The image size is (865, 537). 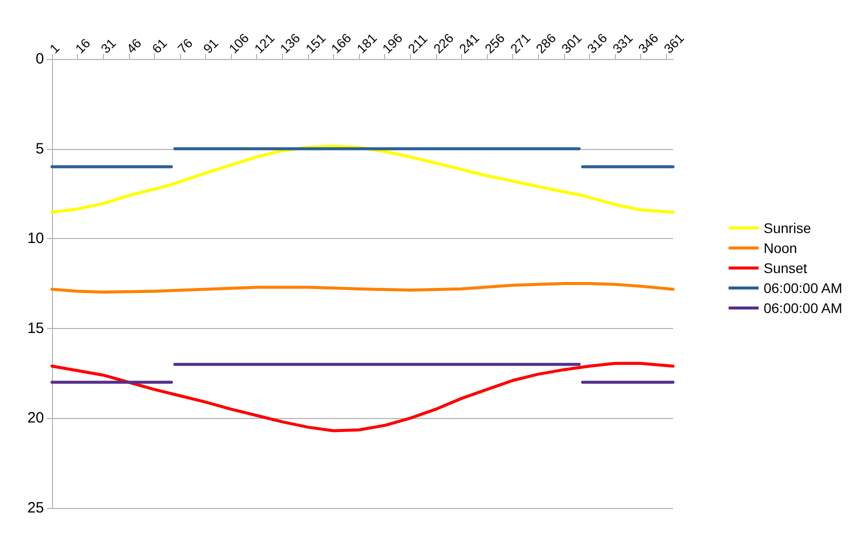 What do you see at coordinates (159, 45) in the screenshot?
I see `x-tick-label: 61` at bounding box center [159, 45].